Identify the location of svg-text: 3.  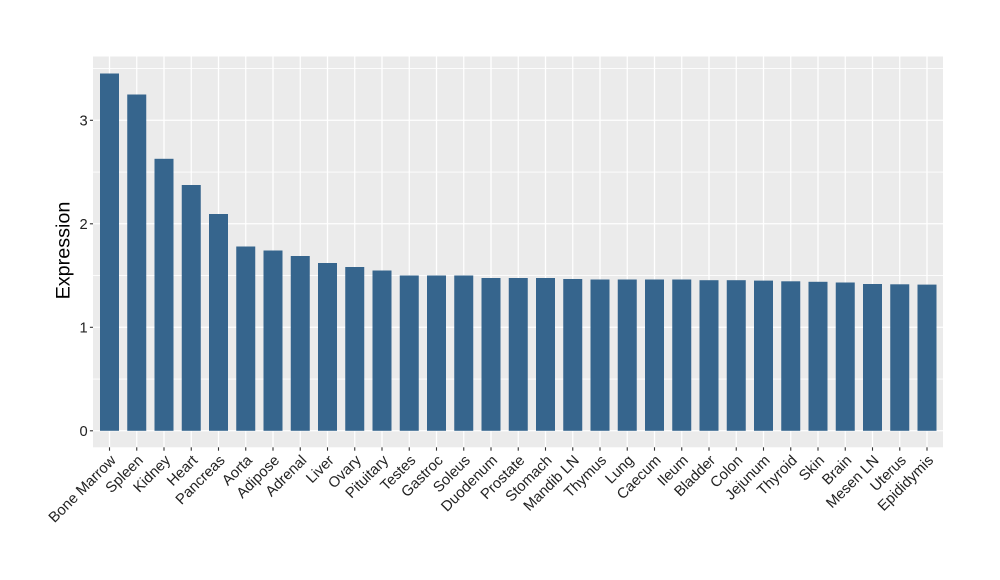
(84, 122).